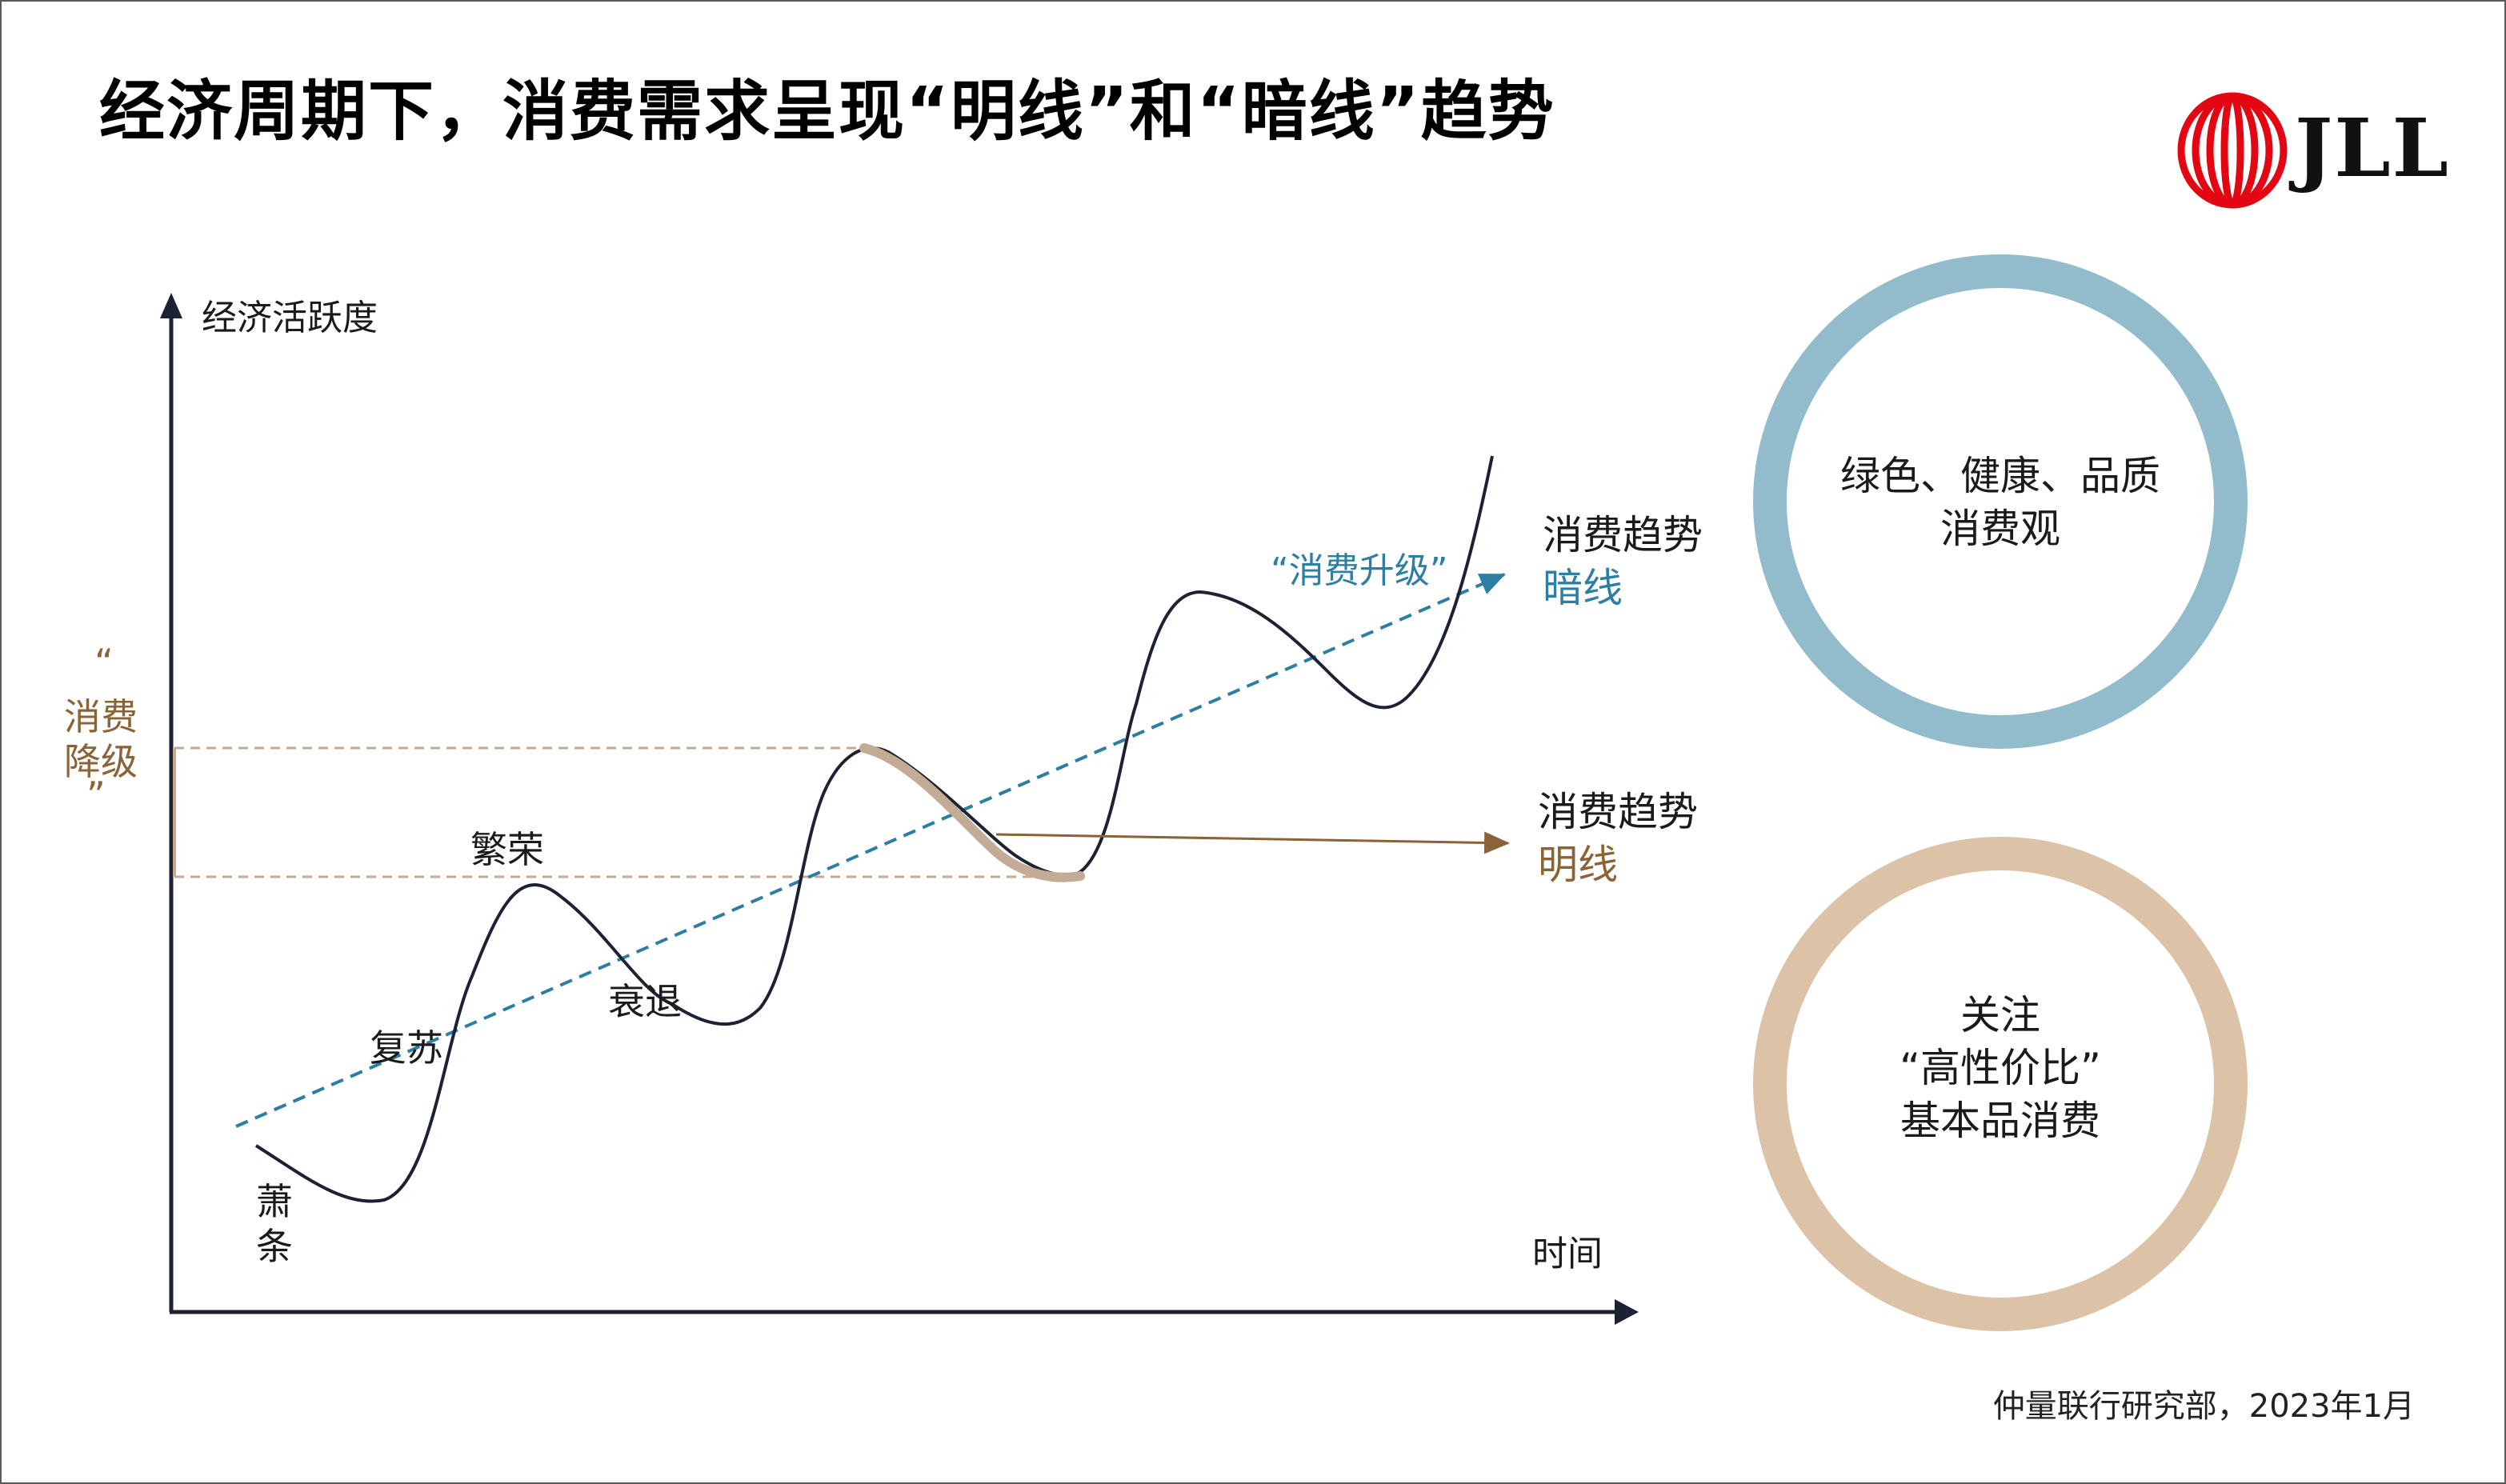 The height and width of the screenshot is (1484, 2506). What do you see at coordinates (1627, 1312) in the screenshot?
I see `x-axis-arrowhead` at bounding box center [1627, 1312].